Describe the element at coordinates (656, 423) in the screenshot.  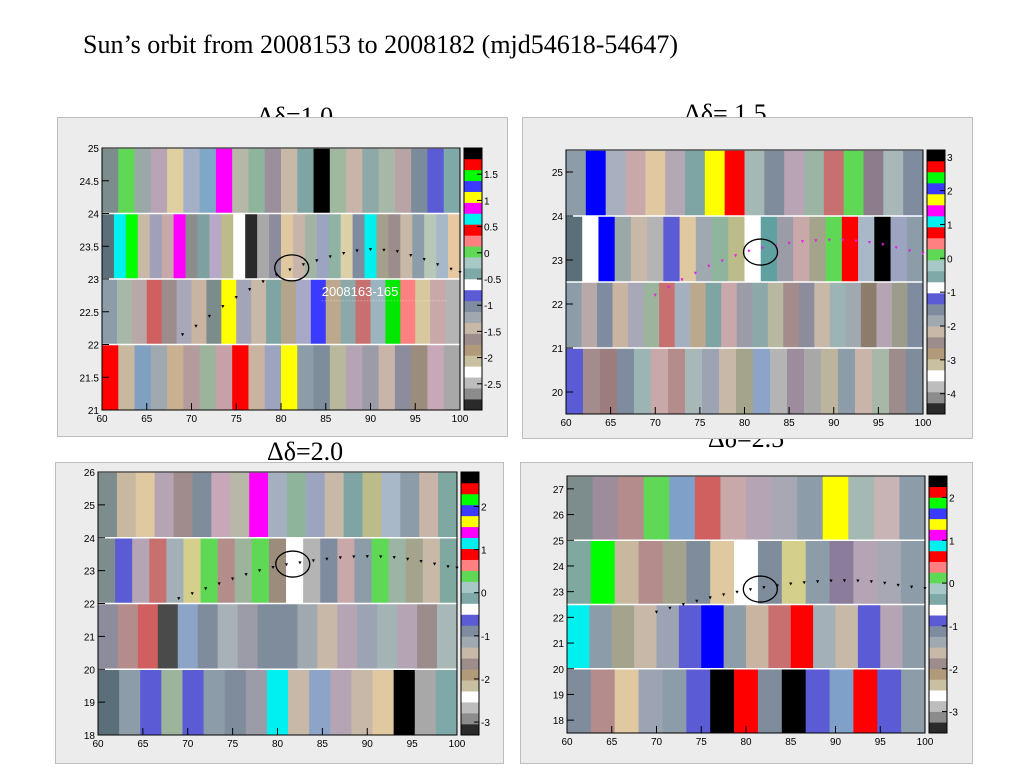
I see `x-tick-label: 70` at that location.